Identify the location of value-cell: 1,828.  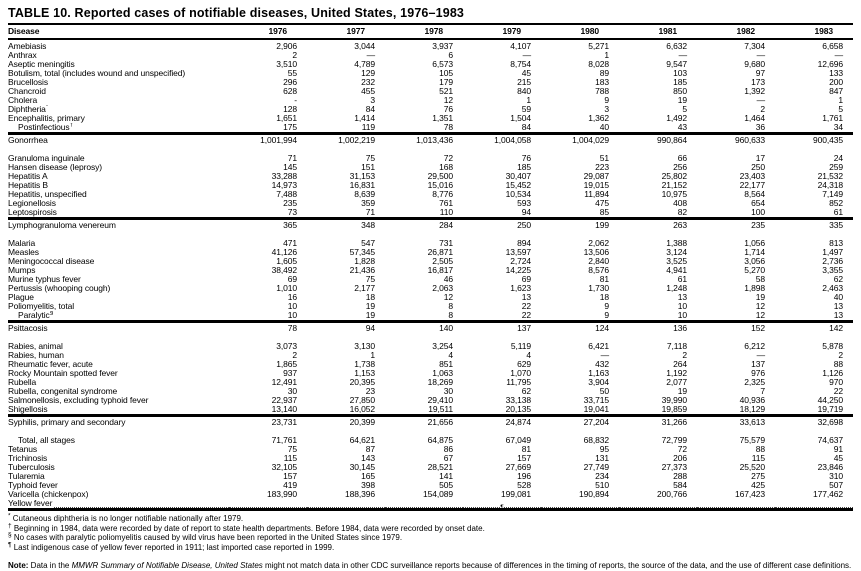
(364, 261).